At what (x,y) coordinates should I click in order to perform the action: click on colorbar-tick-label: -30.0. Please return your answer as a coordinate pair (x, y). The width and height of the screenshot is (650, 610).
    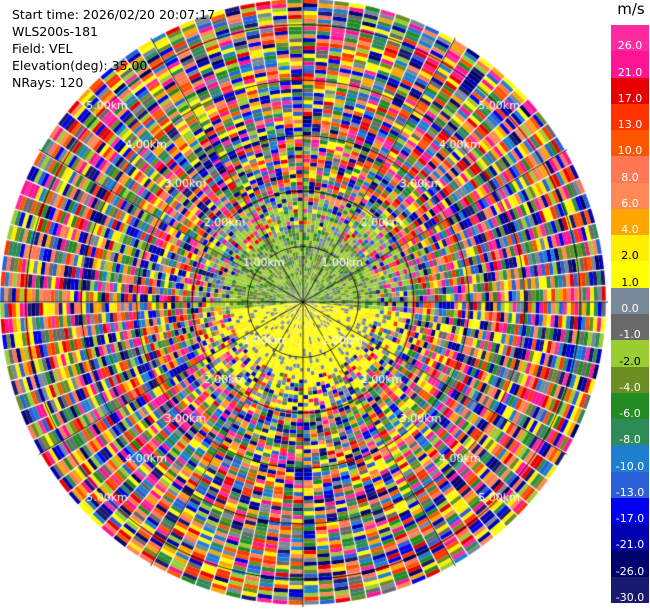
    Looking at the image, I should click on (630, 597).